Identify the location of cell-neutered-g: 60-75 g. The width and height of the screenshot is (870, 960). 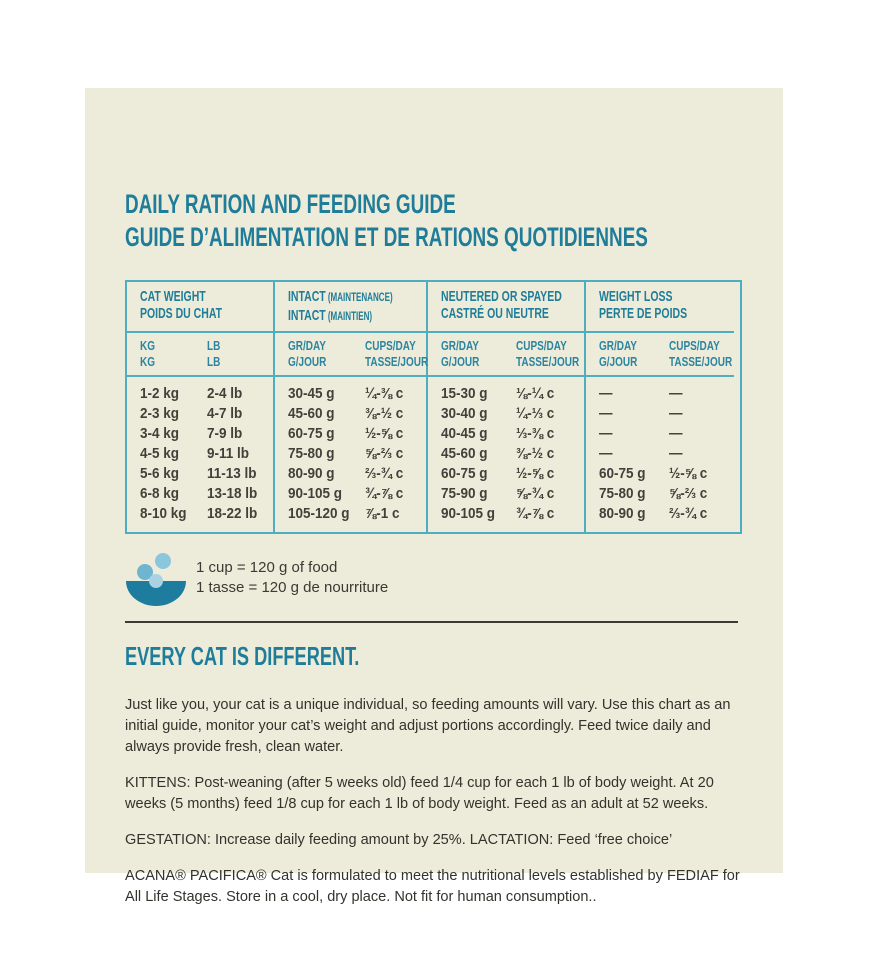
(471, 474).